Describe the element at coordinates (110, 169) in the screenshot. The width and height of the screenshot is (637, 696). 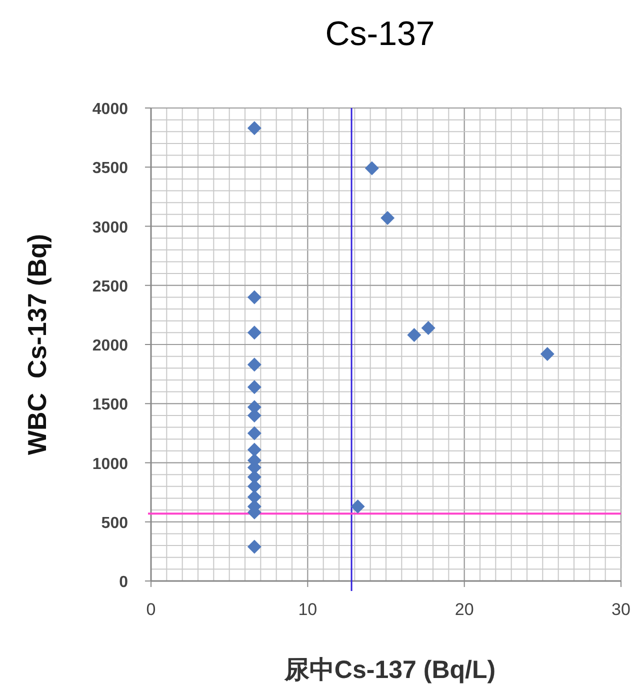
I see `y-tick-label: 3500` at that location.